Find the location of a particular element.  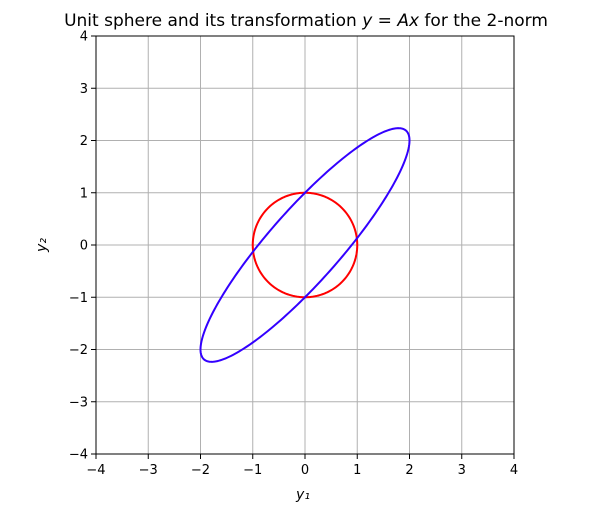

y-tick-label: −4 is located at coordinates (78, 455).